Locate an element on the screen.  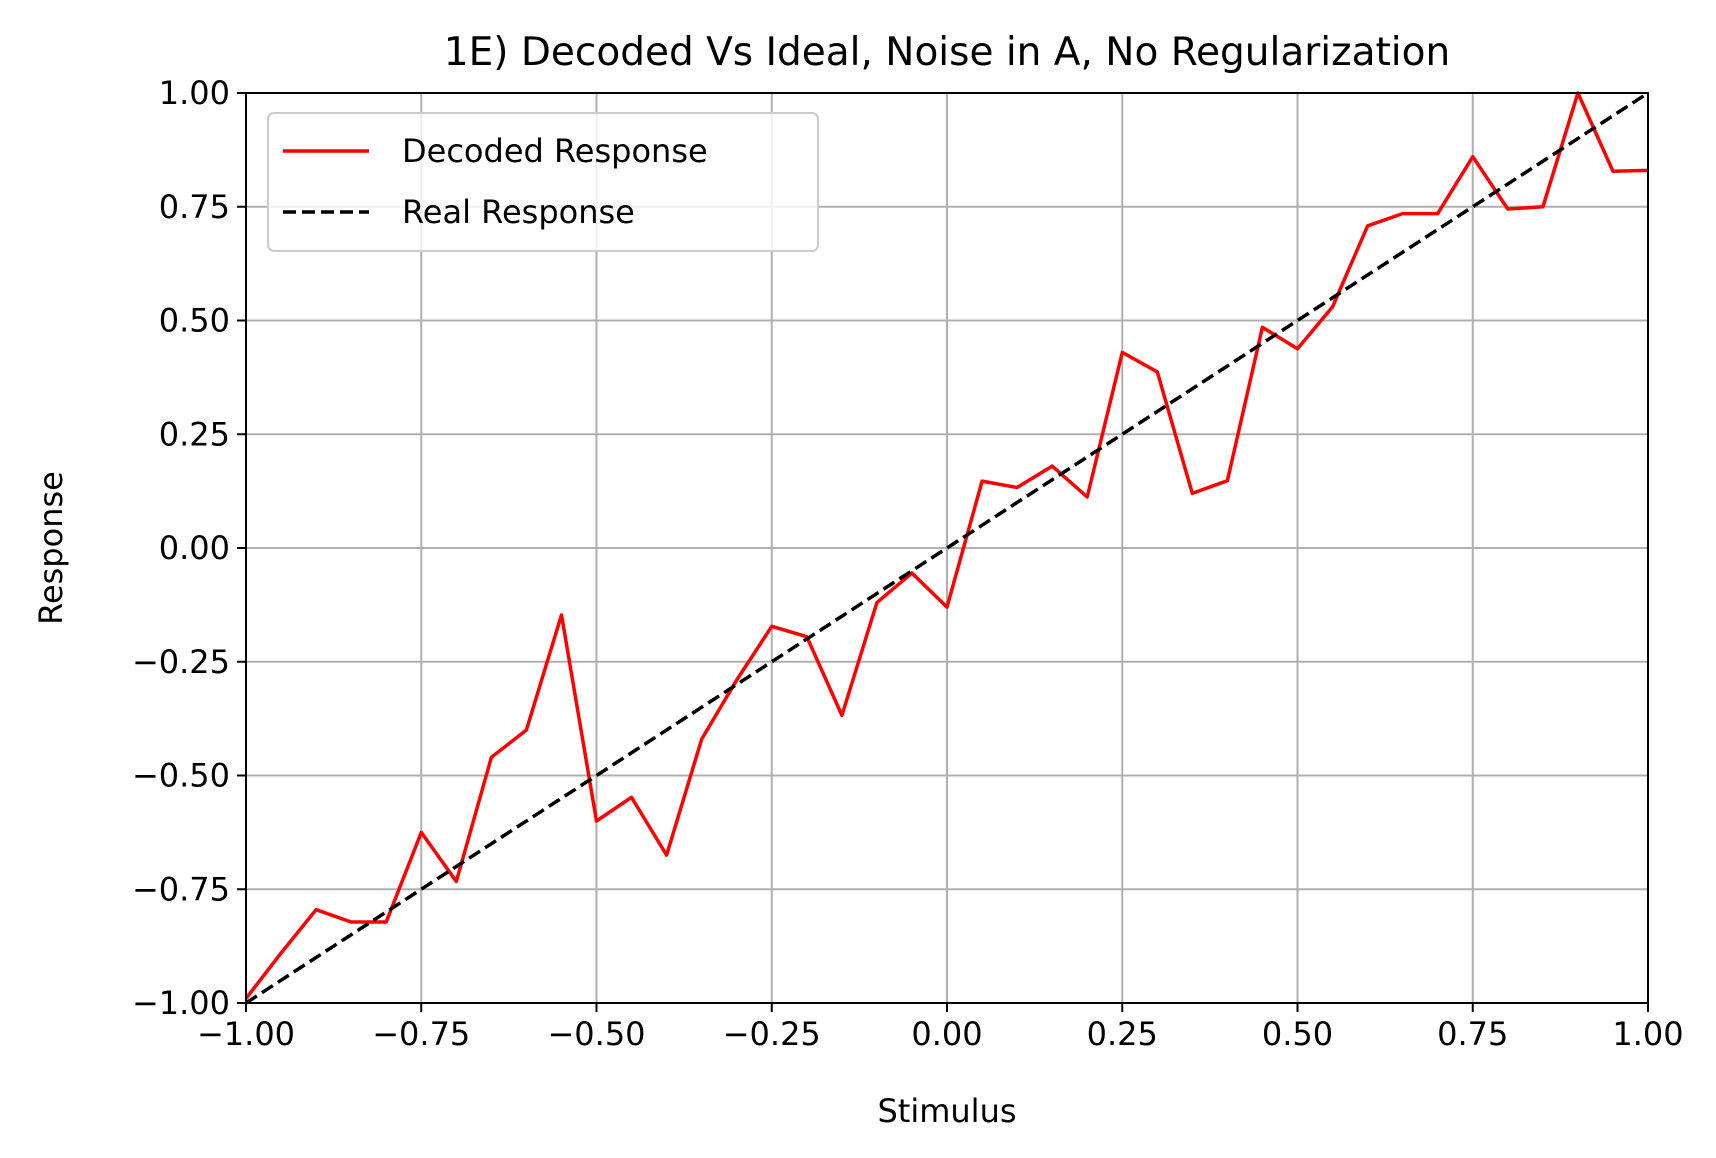
y-tick-label: 0.75 is located at coordinates (194, 207).